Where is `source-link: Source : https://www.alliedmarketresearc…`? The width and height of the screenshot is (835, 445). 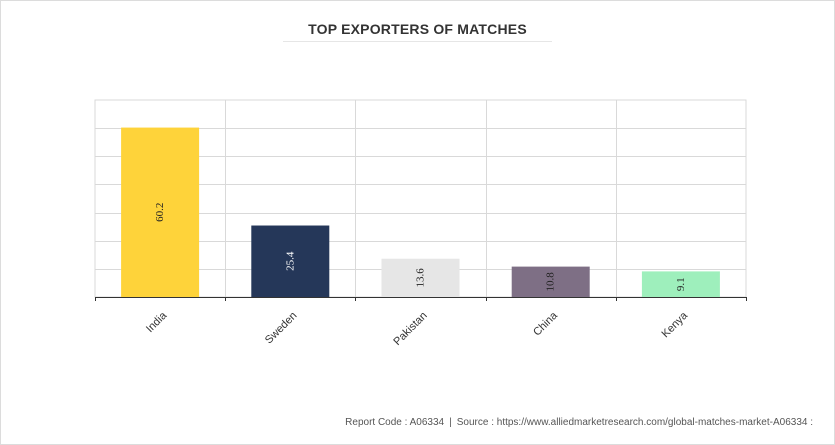 source-link: Source : https://www.alliedmarketresearc… is located at coordinates (634, 422).